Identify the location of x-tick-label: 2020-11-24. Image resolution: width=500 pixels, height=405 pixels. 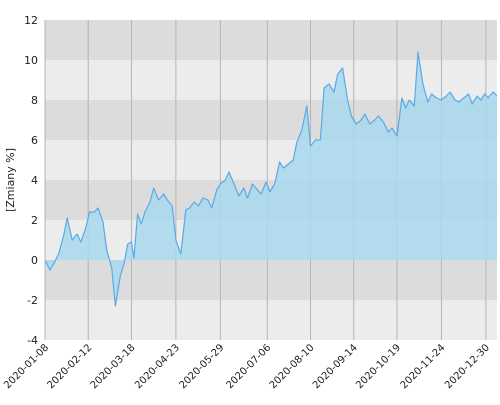
(423, 366).